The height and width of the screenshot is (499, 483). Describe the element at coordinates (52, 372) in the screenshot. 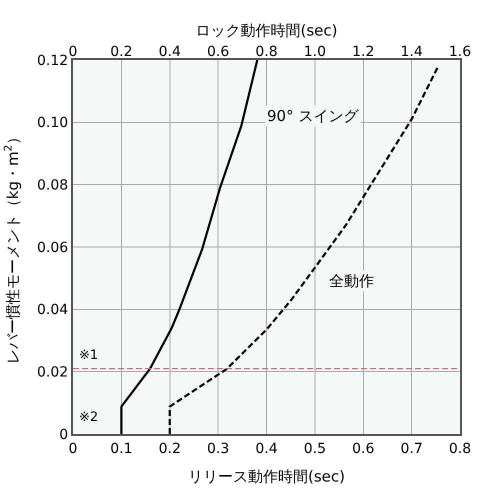

I see `y-tick-label: 0.02` at that location.